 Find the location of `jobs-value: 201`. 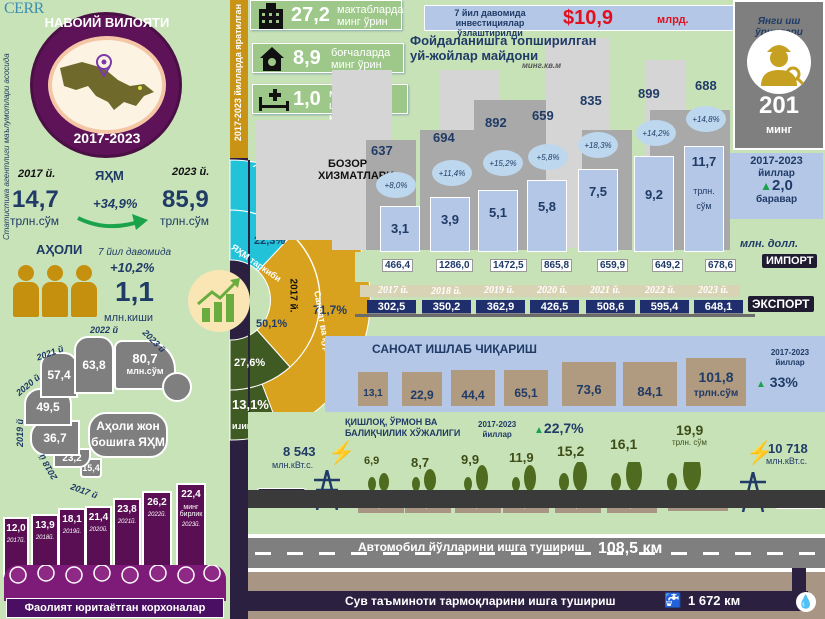

jobs-value: 201 is located at coordinates (779, 105).